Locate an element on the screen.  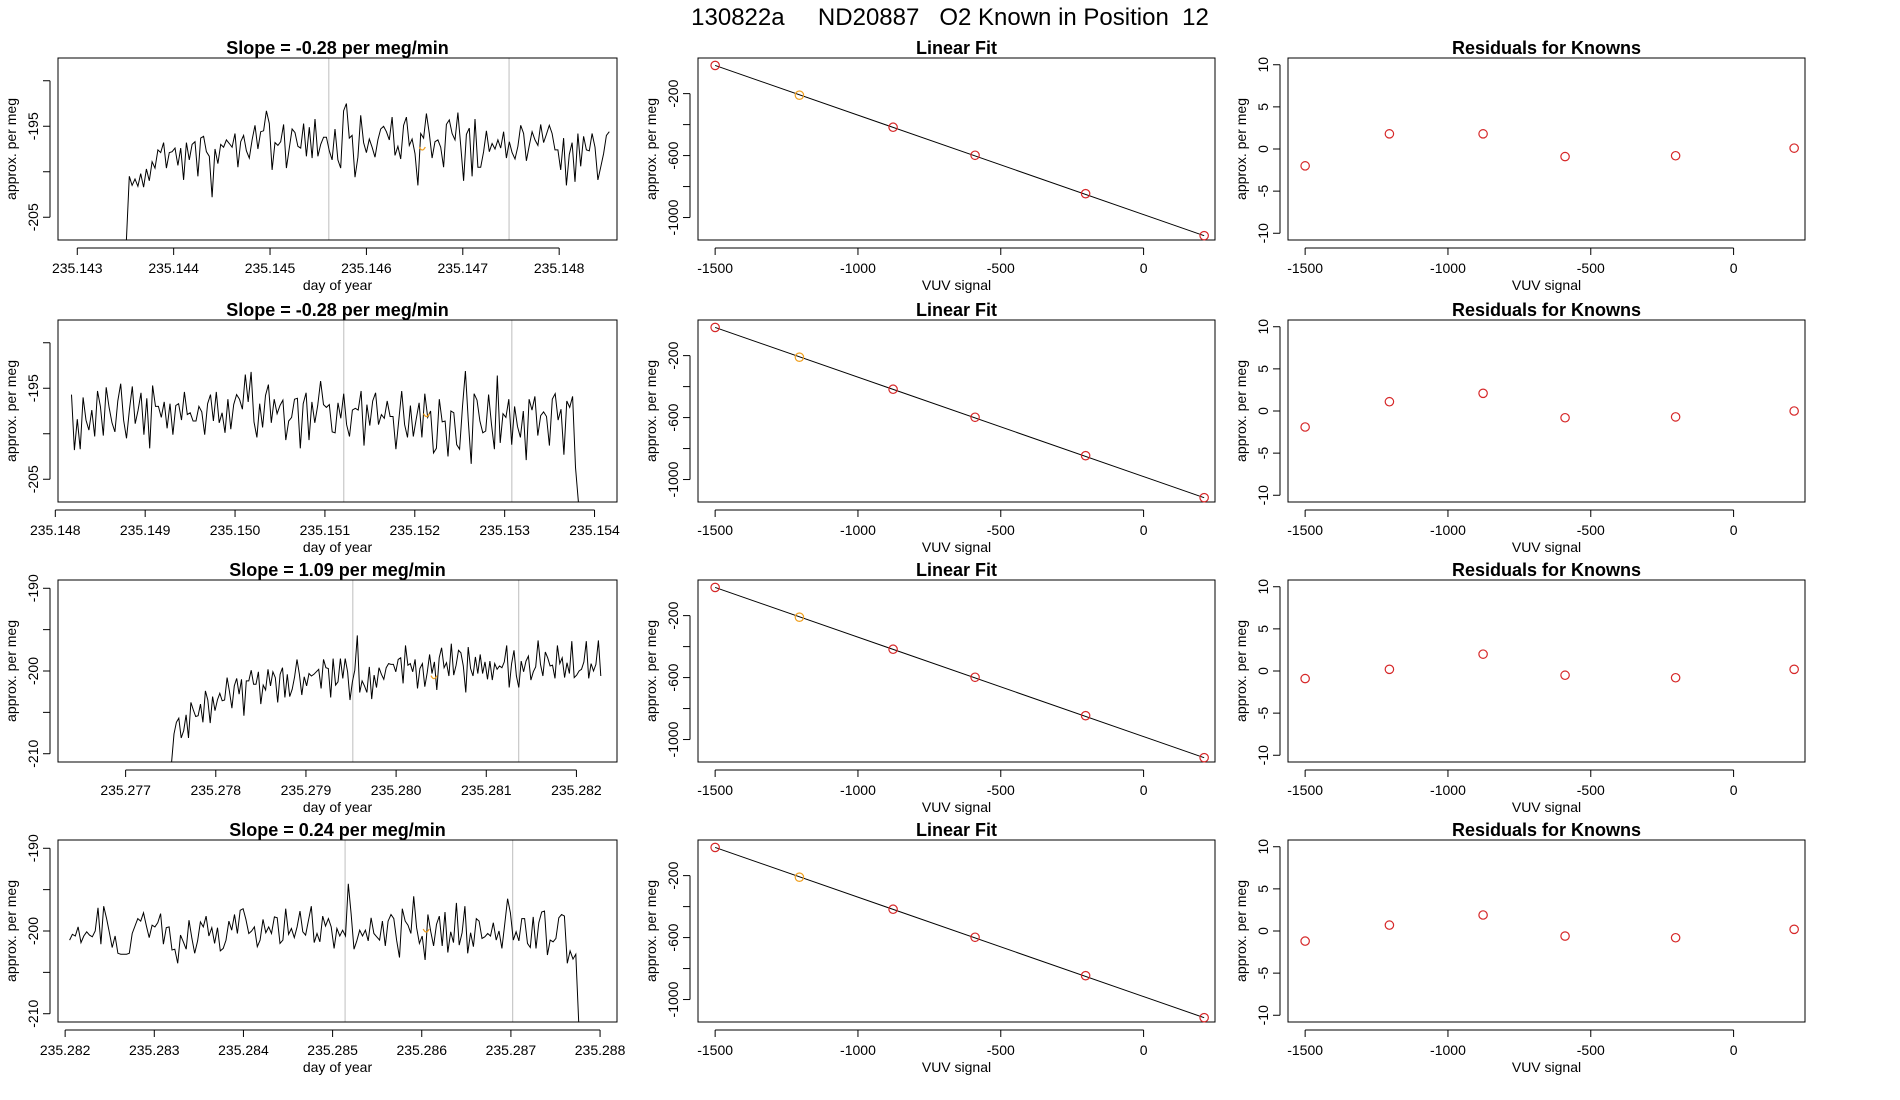
y-tick-label: -195 is located at coordinates (33, 388).